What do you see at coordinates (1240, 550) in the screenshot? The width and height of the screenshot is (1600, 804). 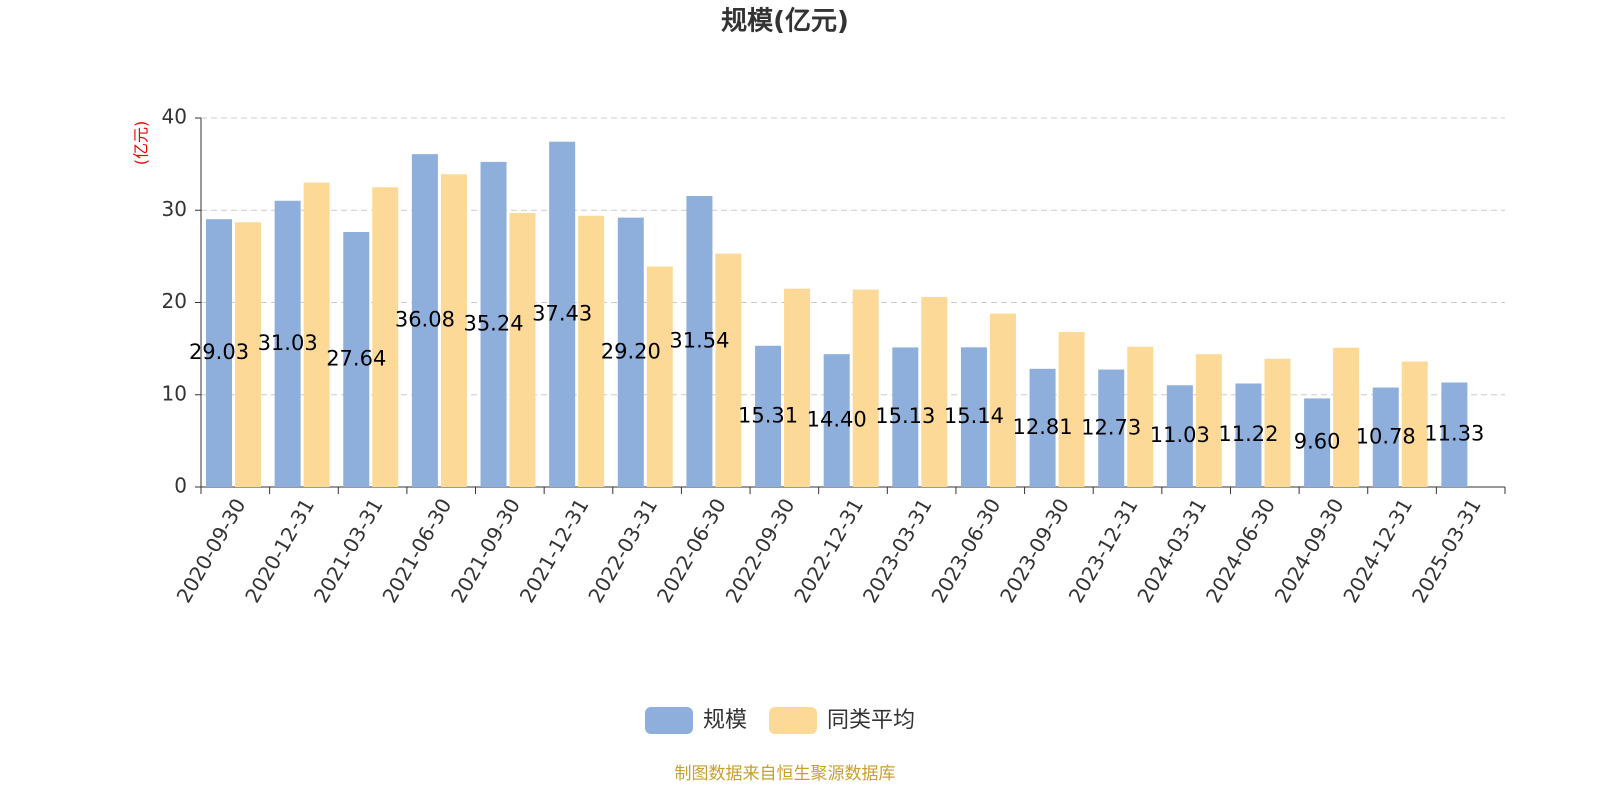 I see `x-tick-label: 2024-06-30` at bounding box center [1240, 550].